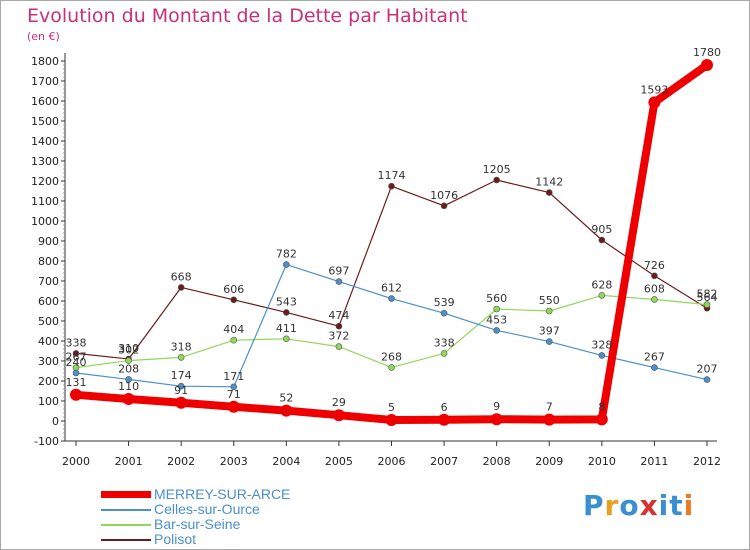  I want to click on data-label: 564, so click(707, 297).